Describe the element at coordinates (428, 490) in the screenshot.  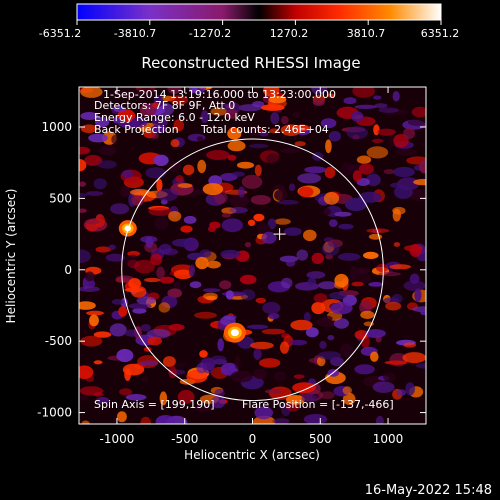
I see `footer-timestamp: 16-May-2022 15:48` at that location.